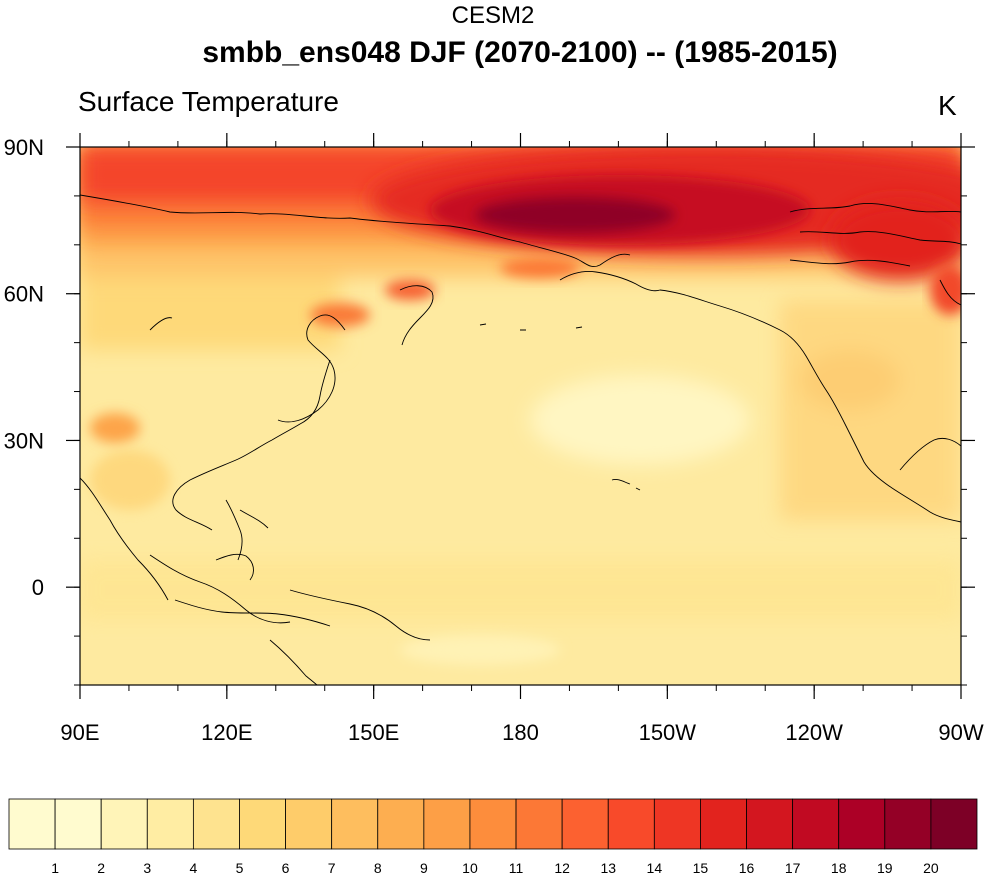  Describe the element at coordinates (332, 868) in the screenshot. I see `colorbar-label-6: 7` at that location.